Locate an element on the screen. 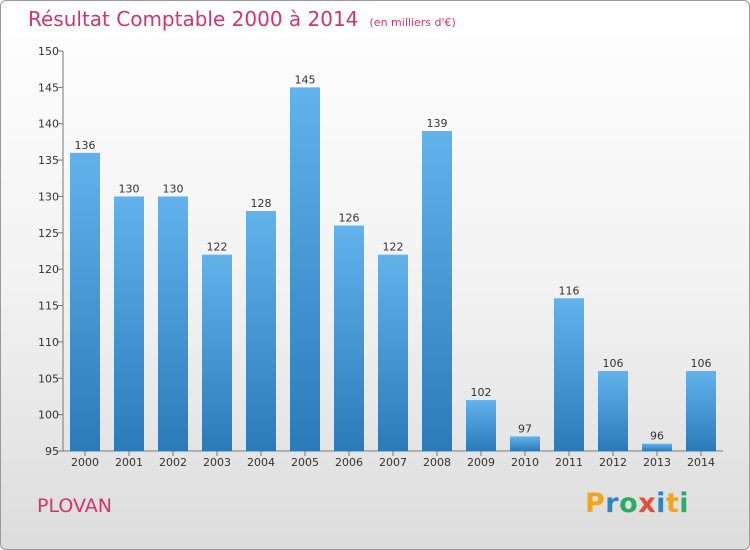 Image resolution: width=750 pixels, height=550 pixels. y-tick-label: 105 is located at coordinates (48, 378).